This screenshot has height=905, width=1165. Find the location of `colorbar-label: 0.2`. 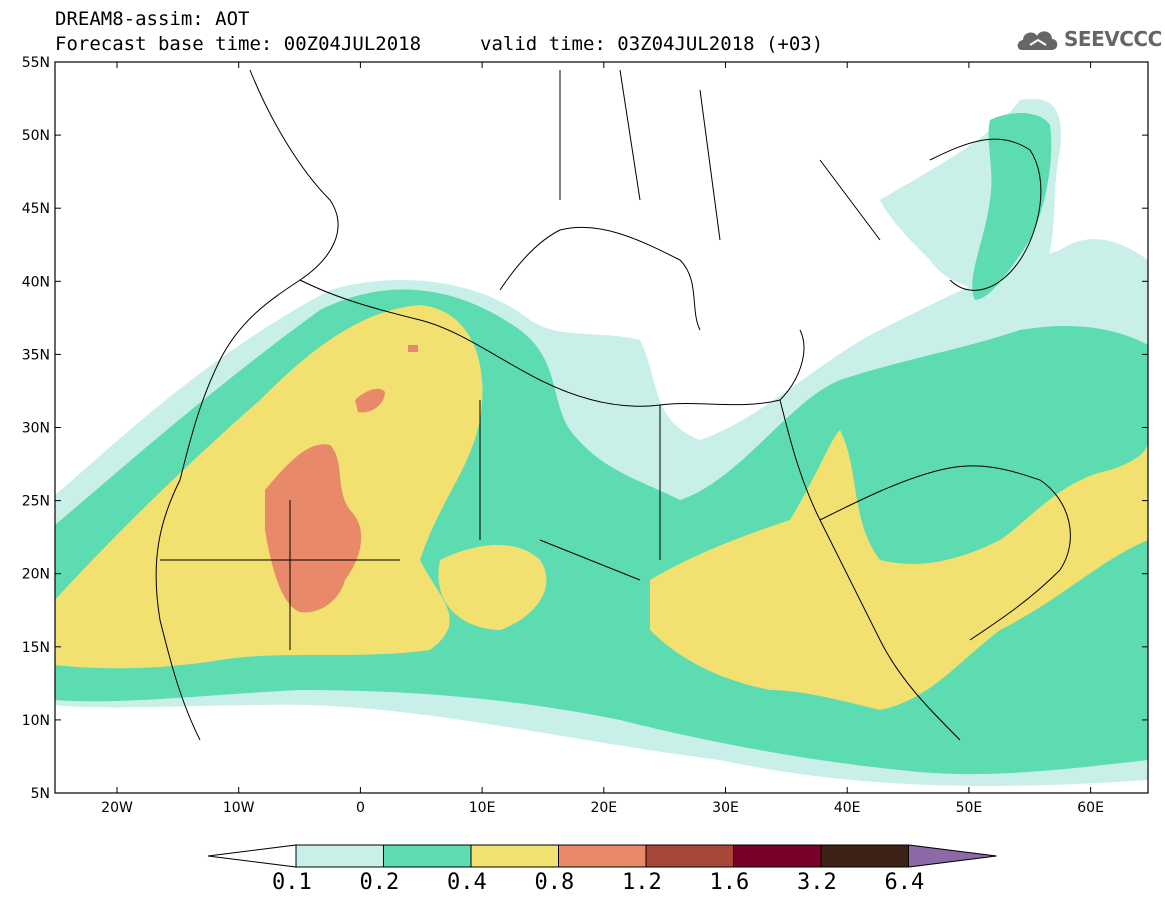

colorbar-label: 0.2 is located at coordinates (379, 882).